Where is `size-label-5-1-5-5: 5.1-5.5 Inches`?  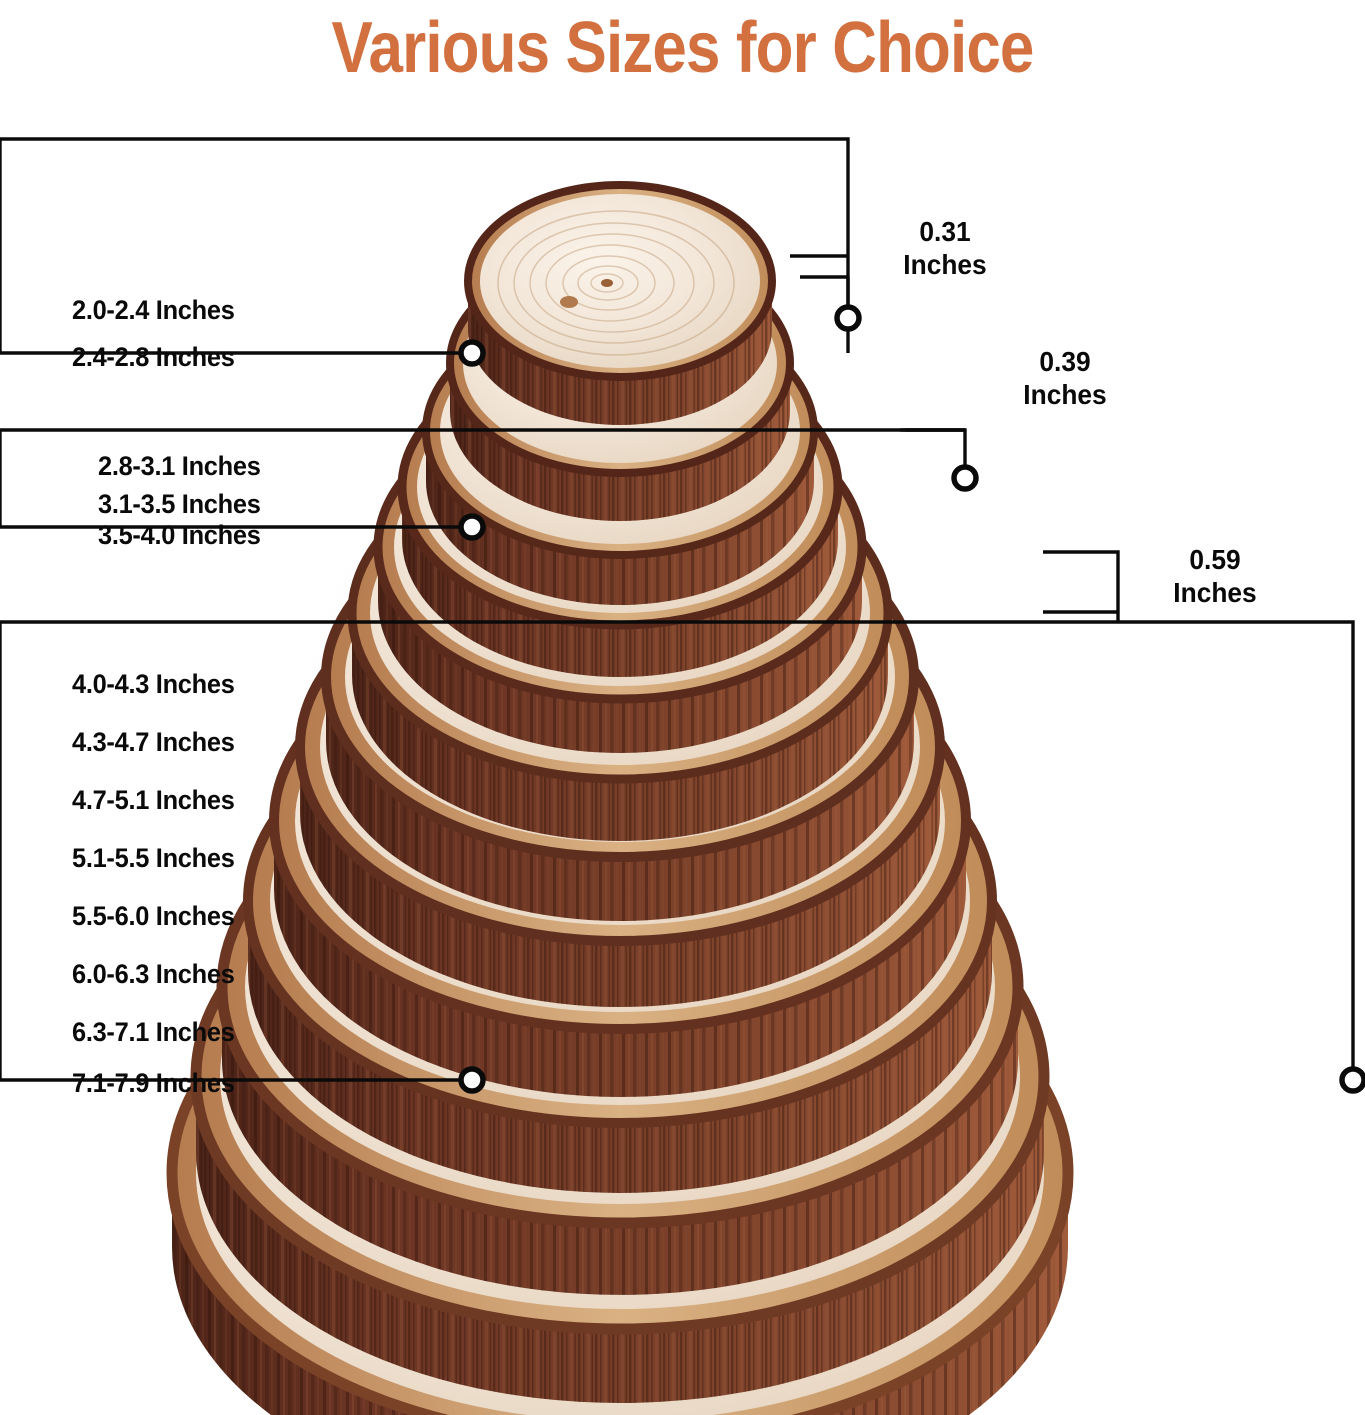 size-label-5-1-5-5: 5.1-5.5 Inches is located at coordinates (153, 858).